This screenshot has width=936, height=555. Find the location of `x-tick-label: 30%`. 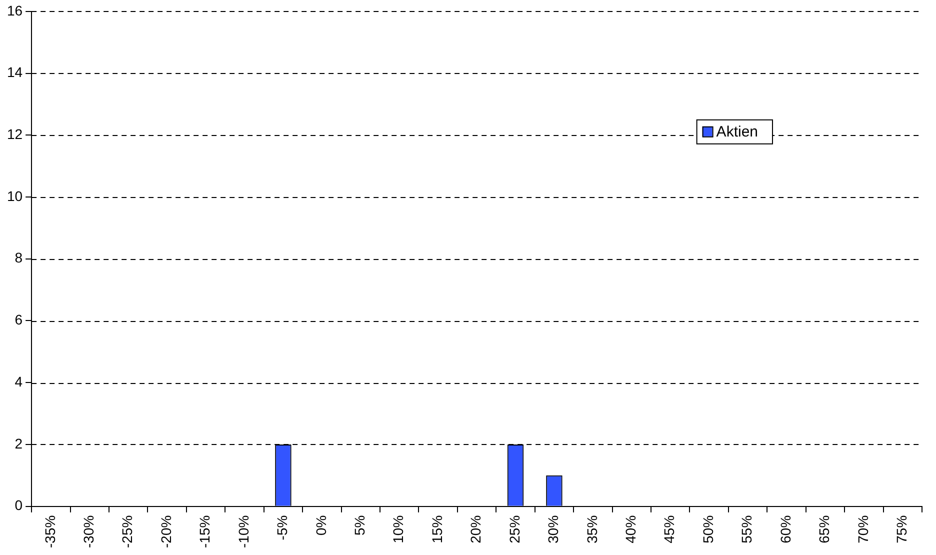

x-tick-label: 30% is located at coordinates (553, 529).